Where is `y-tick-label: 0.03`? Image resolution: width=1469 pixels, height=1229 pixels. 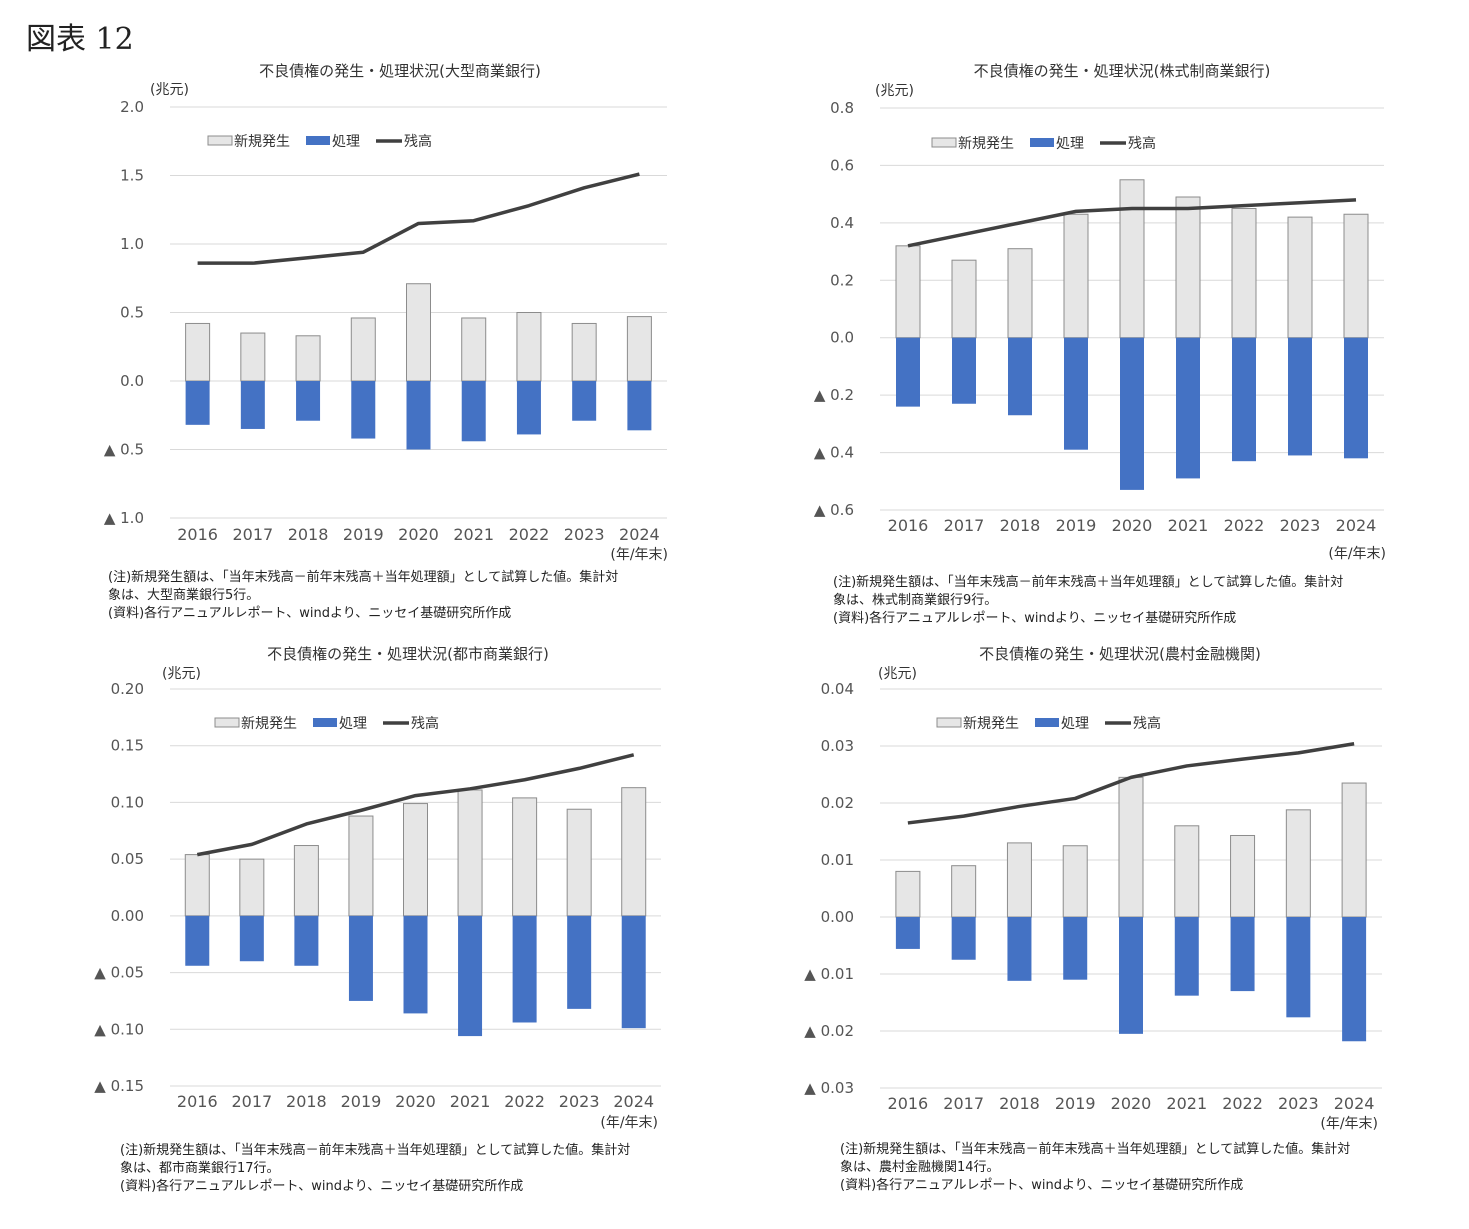 y-tick-label: 0.03 is located at coordinates (837, 746).